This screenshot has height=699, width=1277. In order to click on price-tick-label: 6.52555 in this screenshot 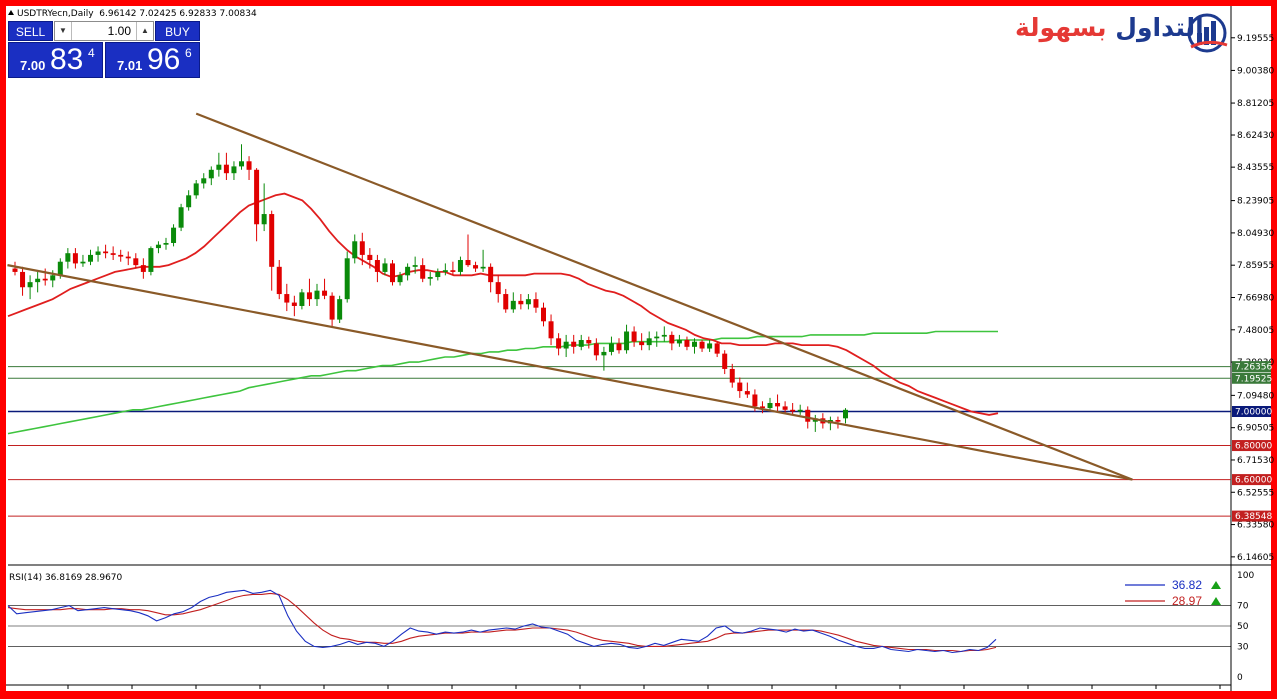, I will do `click(1255, 493)`.